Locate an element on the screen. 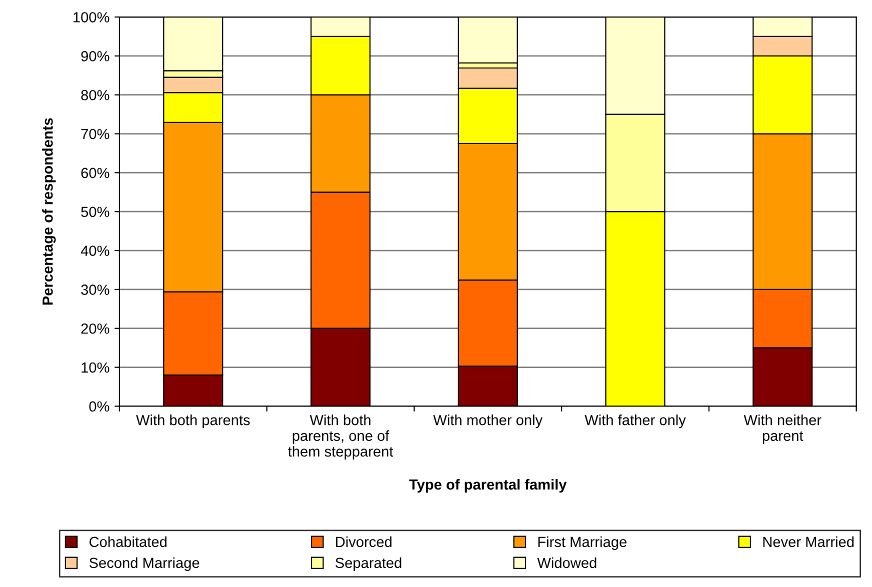 The width and height of the screenshot is (872, 587). x-tick-label: With father only is located at coordinates (635, 421).